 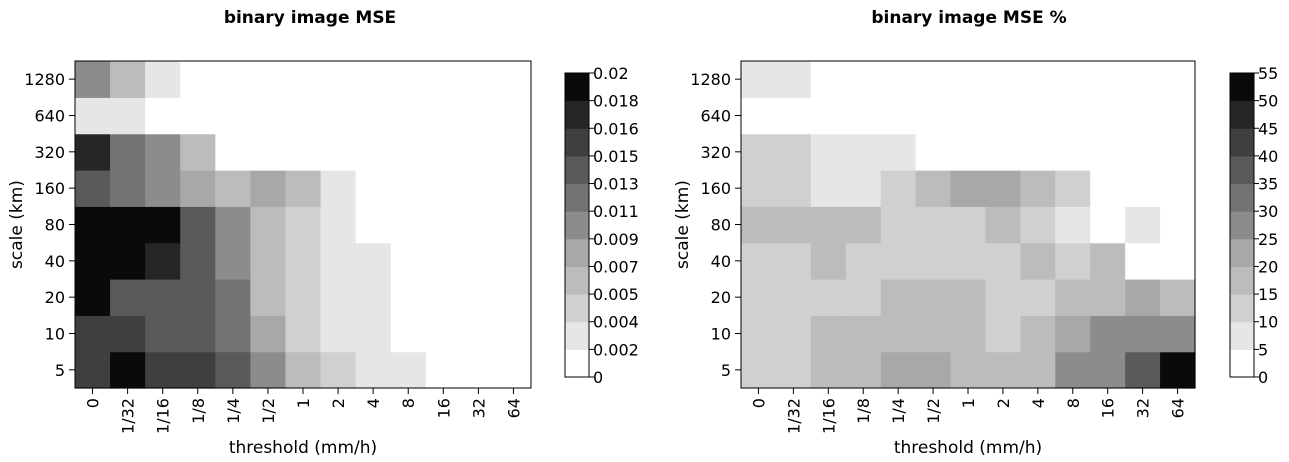 I want to click on x-tick-label: 2, so click(x=1003, y=403).